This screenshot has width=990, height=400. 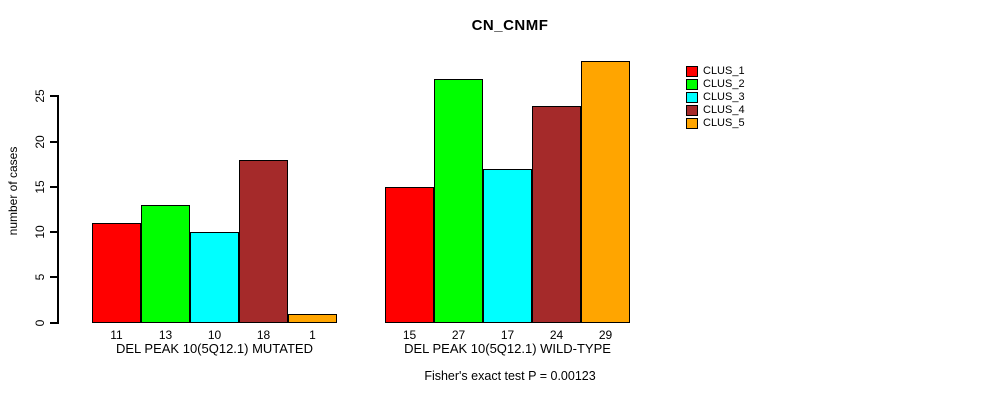 I want to click on bar-value-label: 27, so click(x=458, y=335).